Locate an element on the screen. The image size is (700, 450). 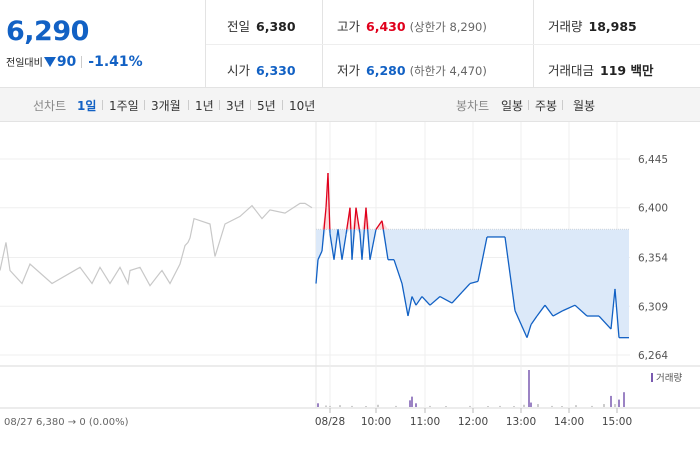
volume-legend-label: 거래량 is located at coordinates (669, 378).